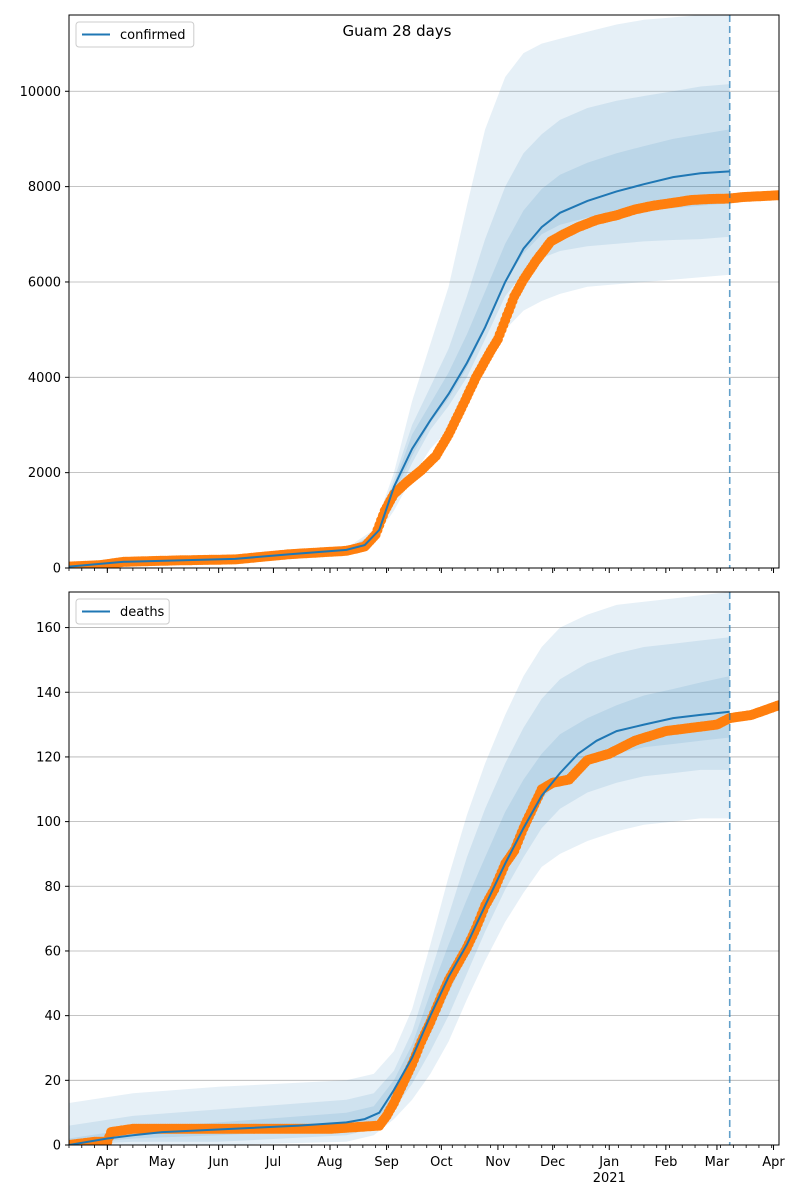 This screenshot has width=800, height=1200. Describe the element at coordinates (52, 887) in the screenshot. I see `y-tick-label: 80` at that location.